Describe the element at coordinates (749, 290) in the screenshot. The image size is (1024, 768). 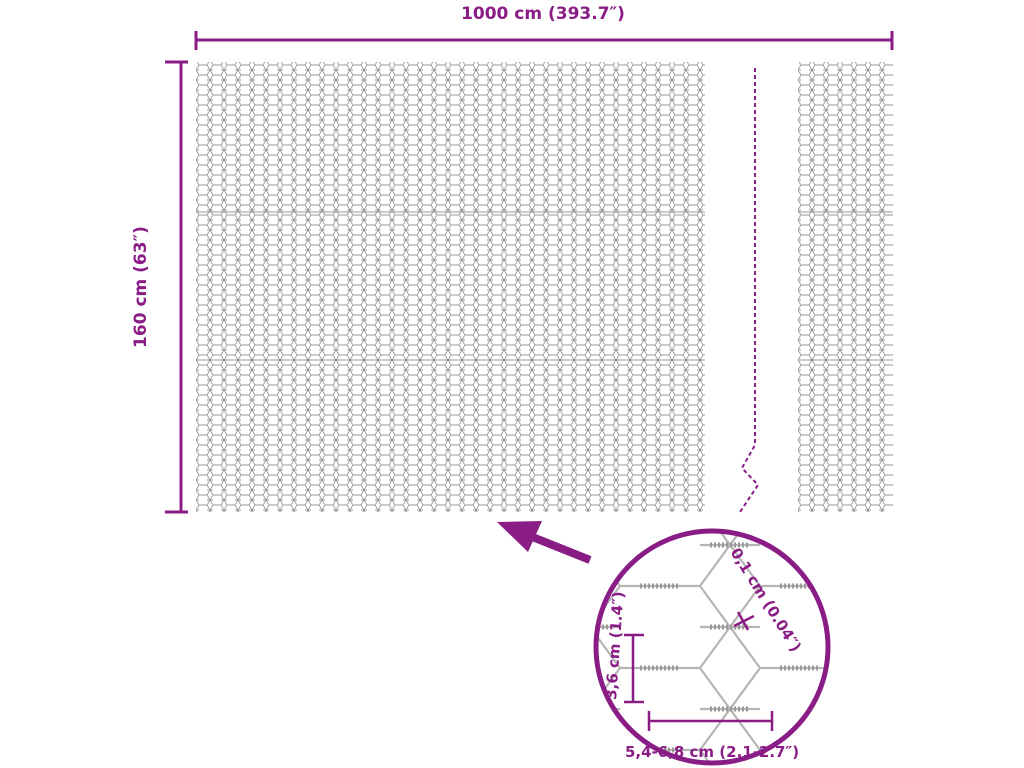
I see `break-line` at that location.